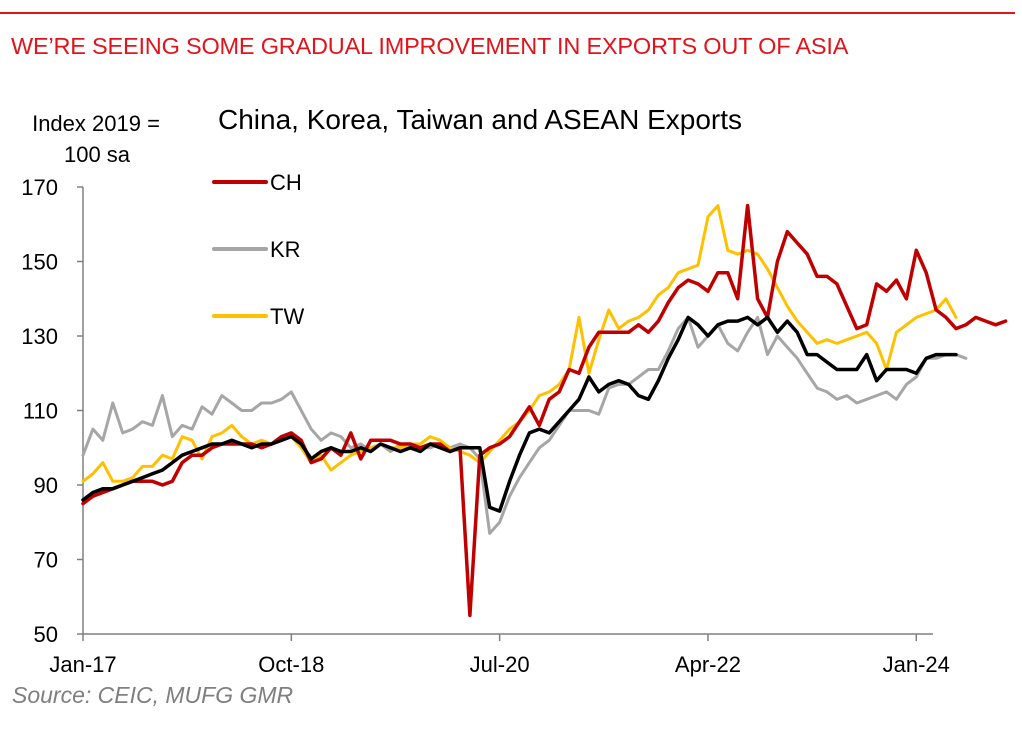  Describe the element at coordinates (708, 664) in the screenshot. I see `x-tick-label: Apr-22` at that location.